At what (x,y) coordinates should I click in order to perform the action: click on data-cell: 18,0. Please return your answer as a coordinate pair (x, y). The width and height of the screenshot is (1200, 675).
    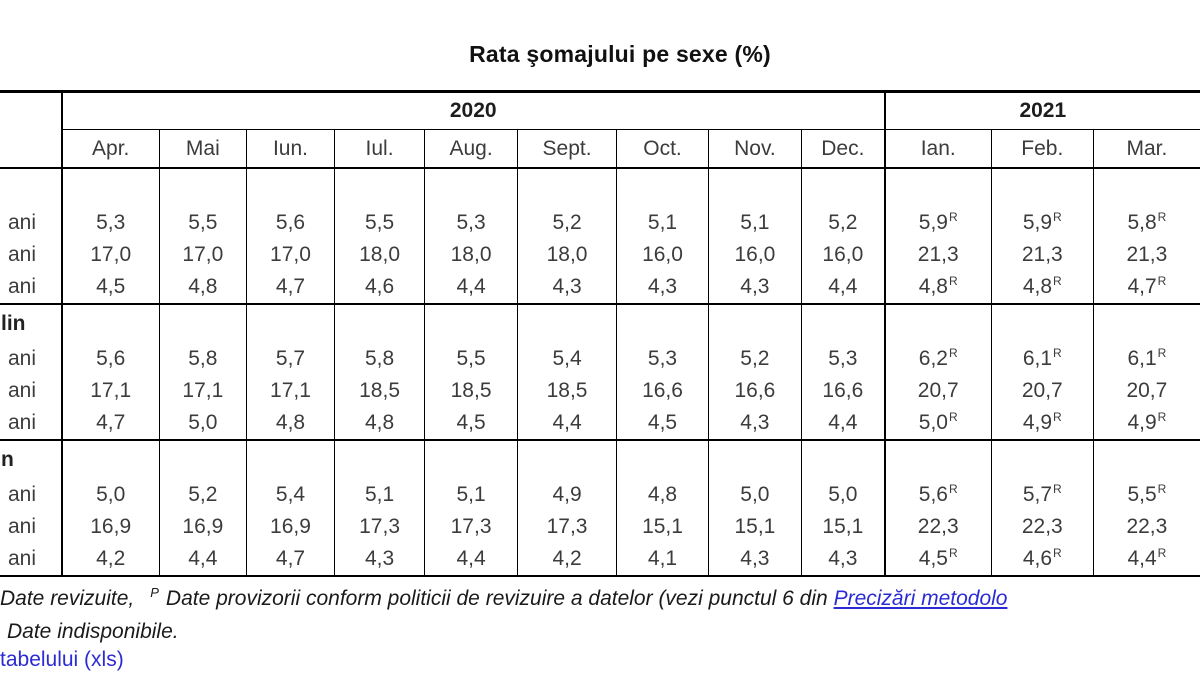
    Looking at the image, I should click on (567, 255).